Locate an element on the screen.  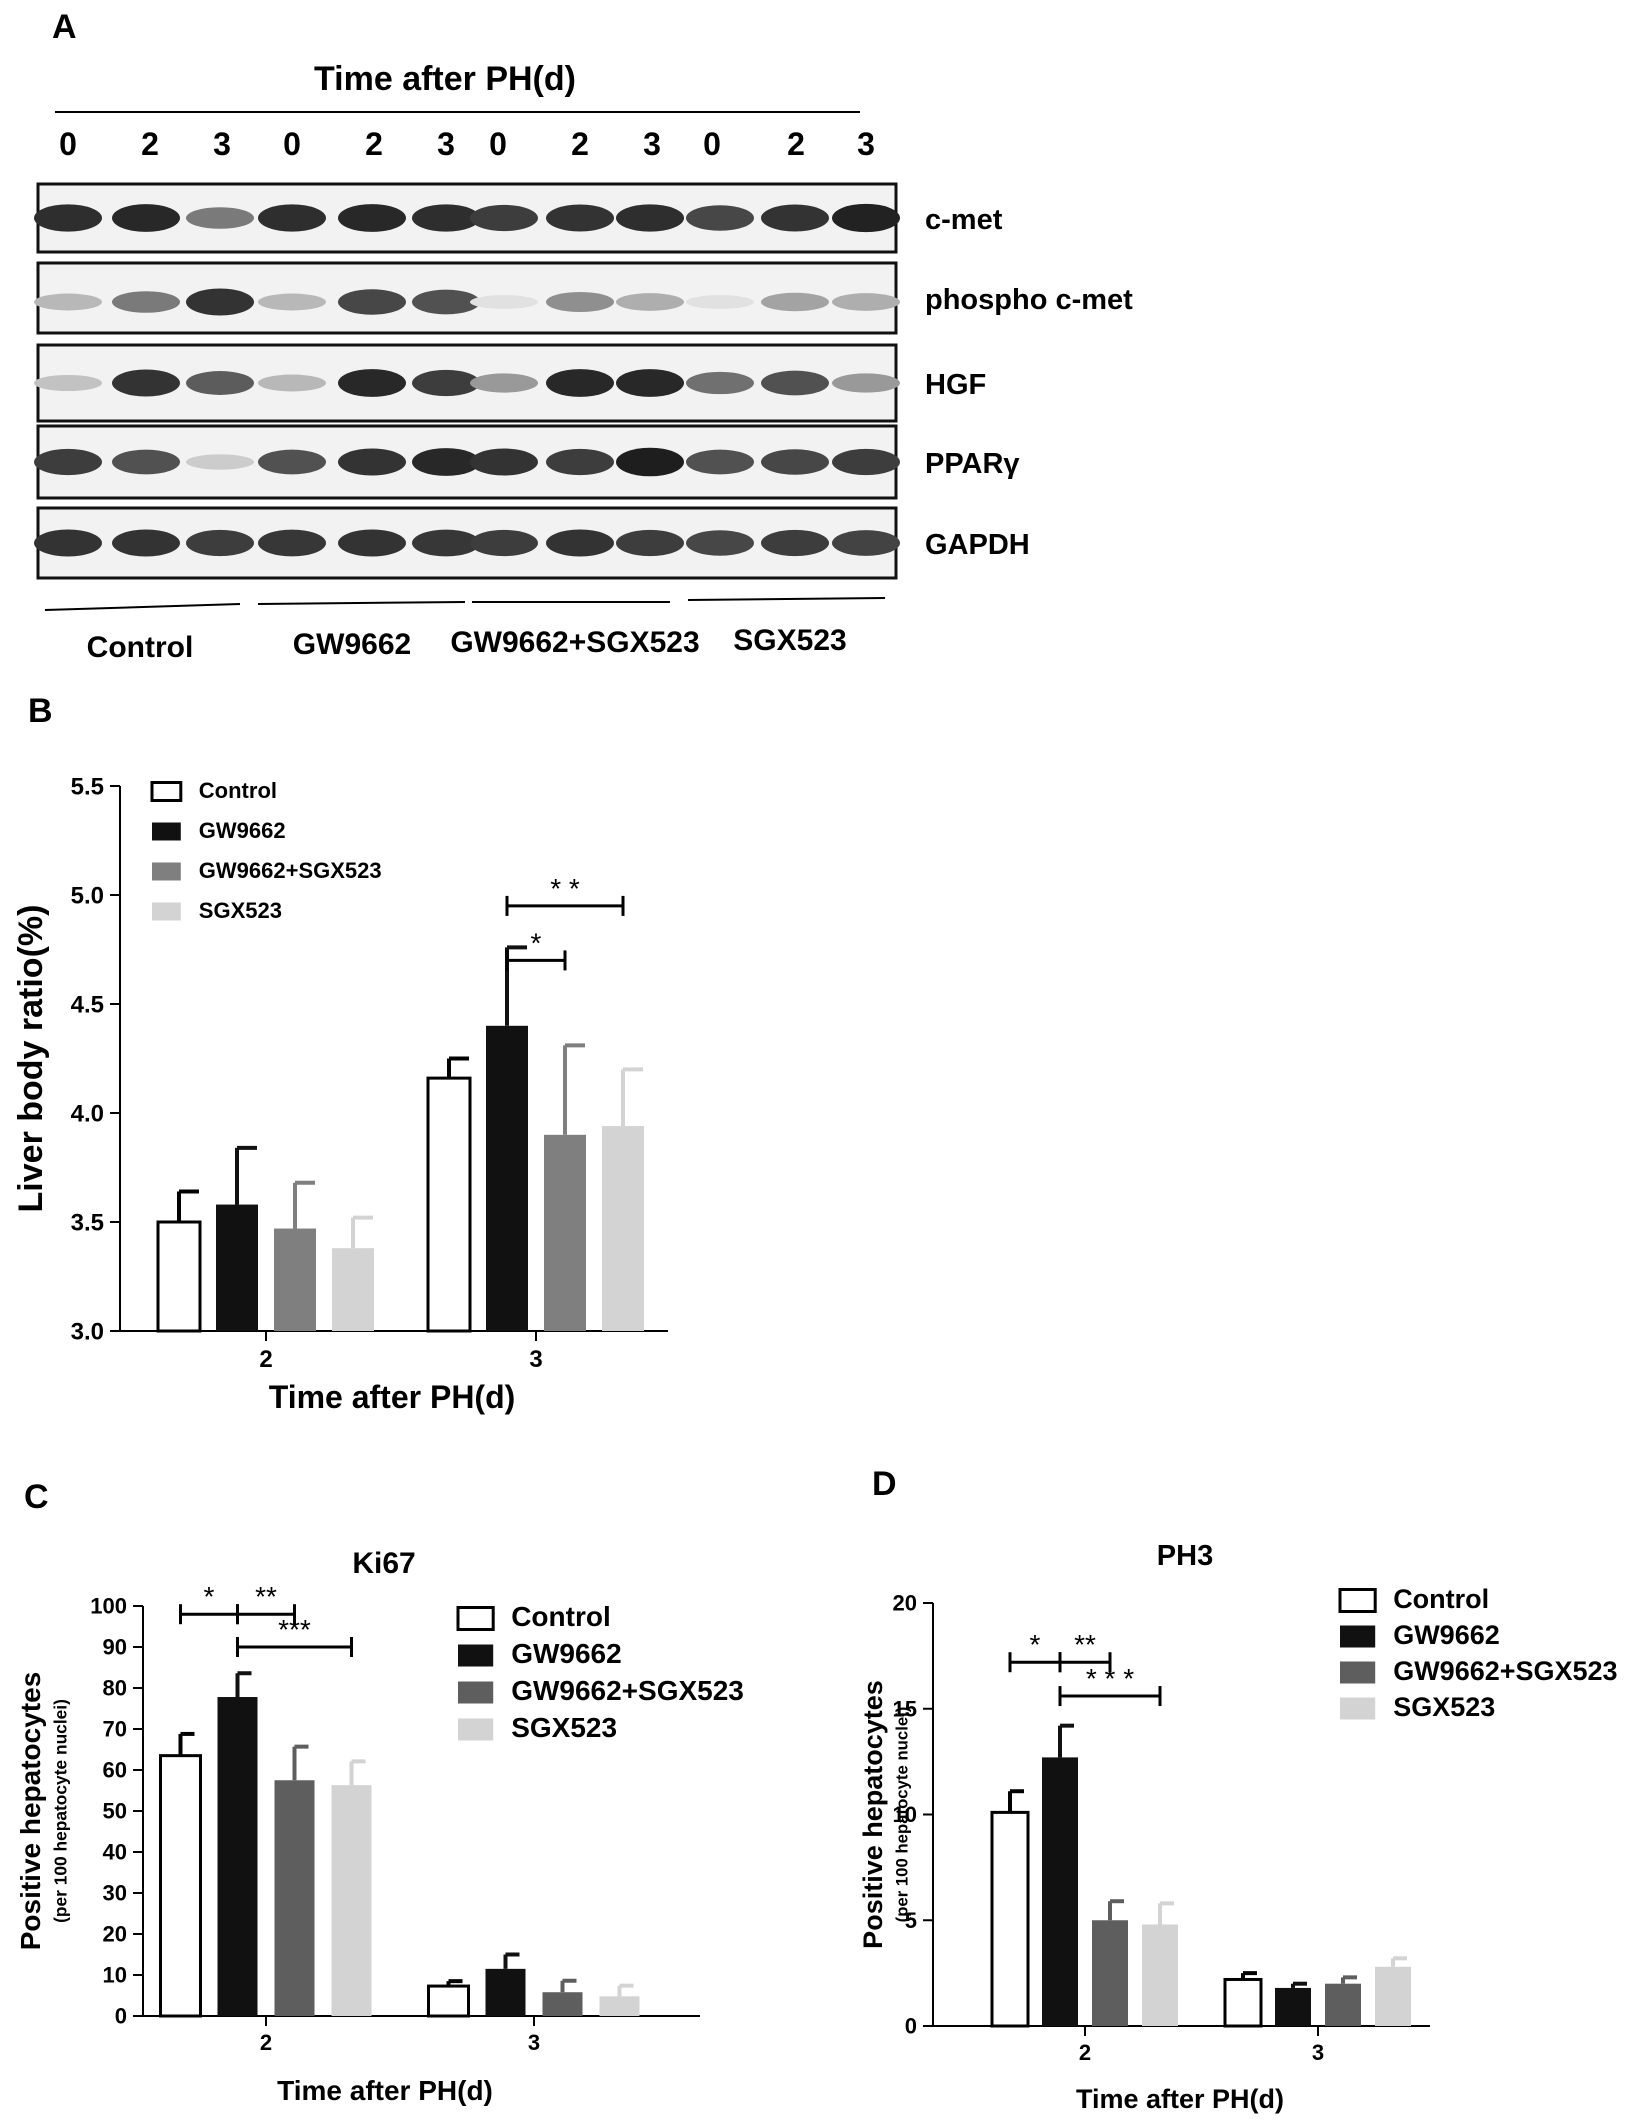
y-axis-sublabel: (per 100 hepatocyte nuclei) is located at coordinates (61, 1811).